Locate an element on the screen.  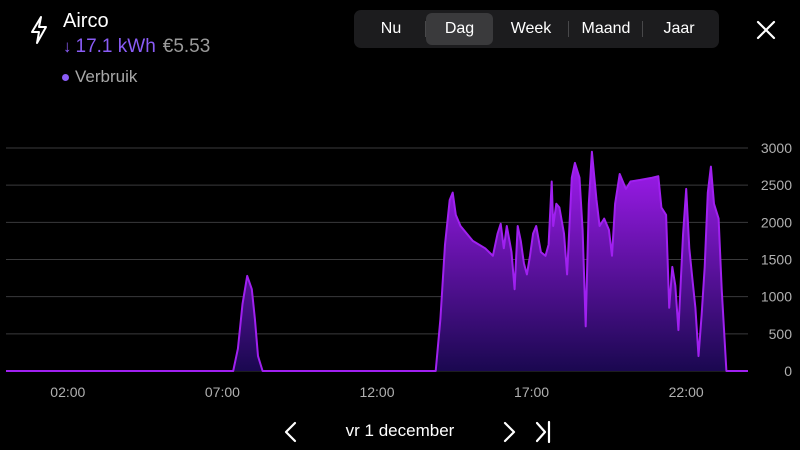
x-axis-ticks: 02:00 07:00 12:00 17:00 22:00 is located at coordinates (377, 392).